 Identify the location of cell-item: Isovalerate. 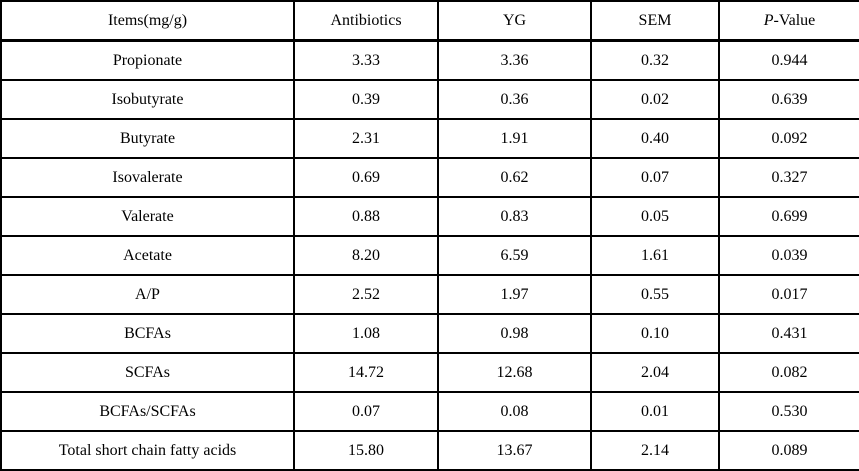
(147, 177).